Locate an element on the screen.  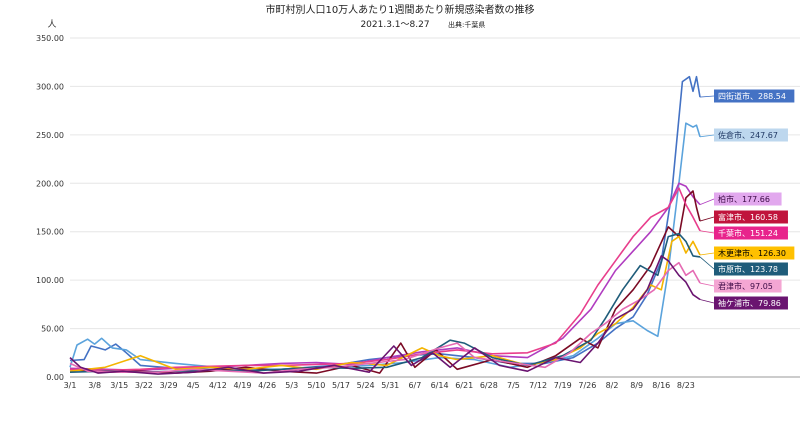
series-label-text: 袖ケ浦市、79.86 is located at coordinates (749, 303).